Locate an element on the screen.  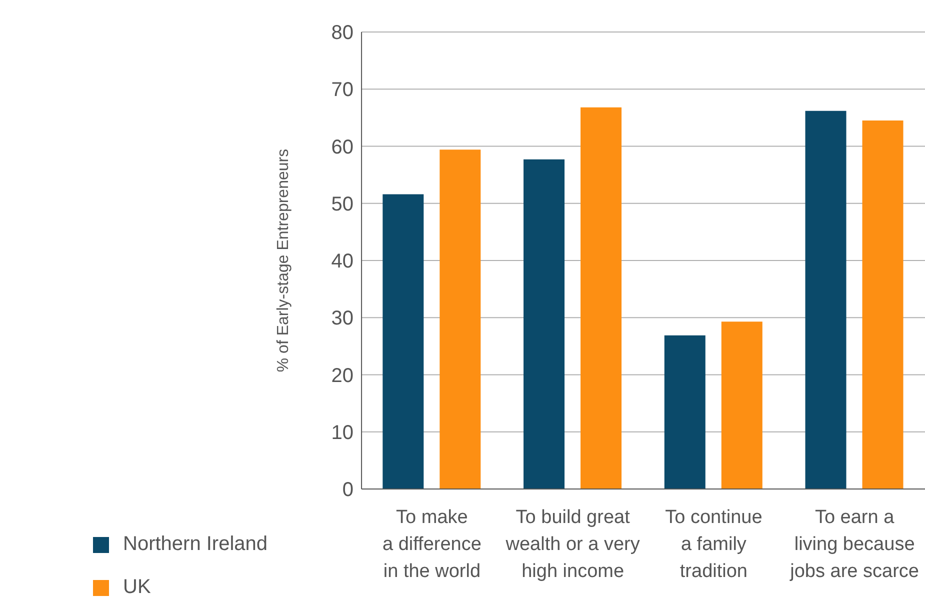
y-tick-label: 20 is located at coordinates (342, 375).